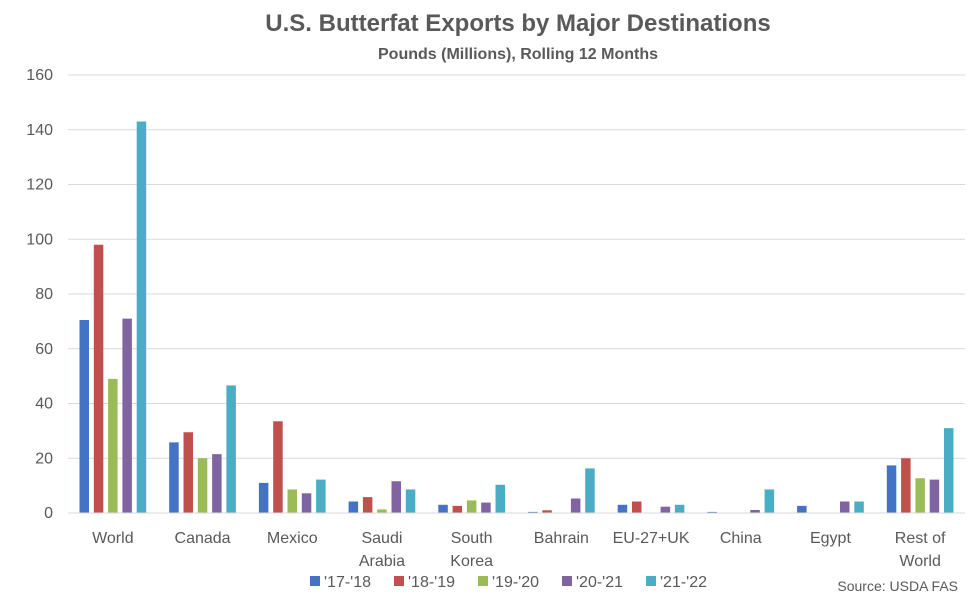  I want to click on y-tick-label: 140, so click(39, 130).